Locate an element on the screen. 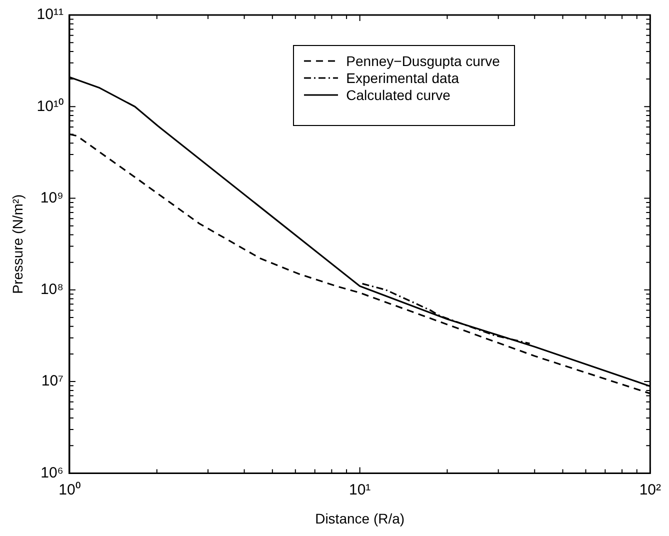 This screenshot has height=536, width=669. x-axis-title: Distance (R/a) is located at coordinates (360, 518).